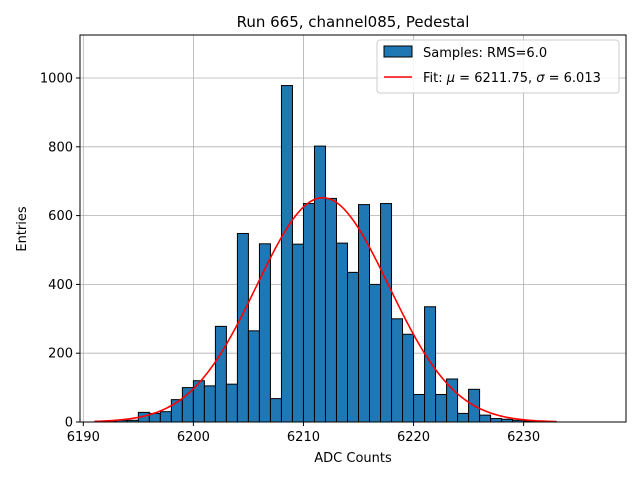 This screenshot has height=480, width=640. Describe the element at coordinates (83, 437) in the screenshot. I see `x-tick-label: 6190` at that location.